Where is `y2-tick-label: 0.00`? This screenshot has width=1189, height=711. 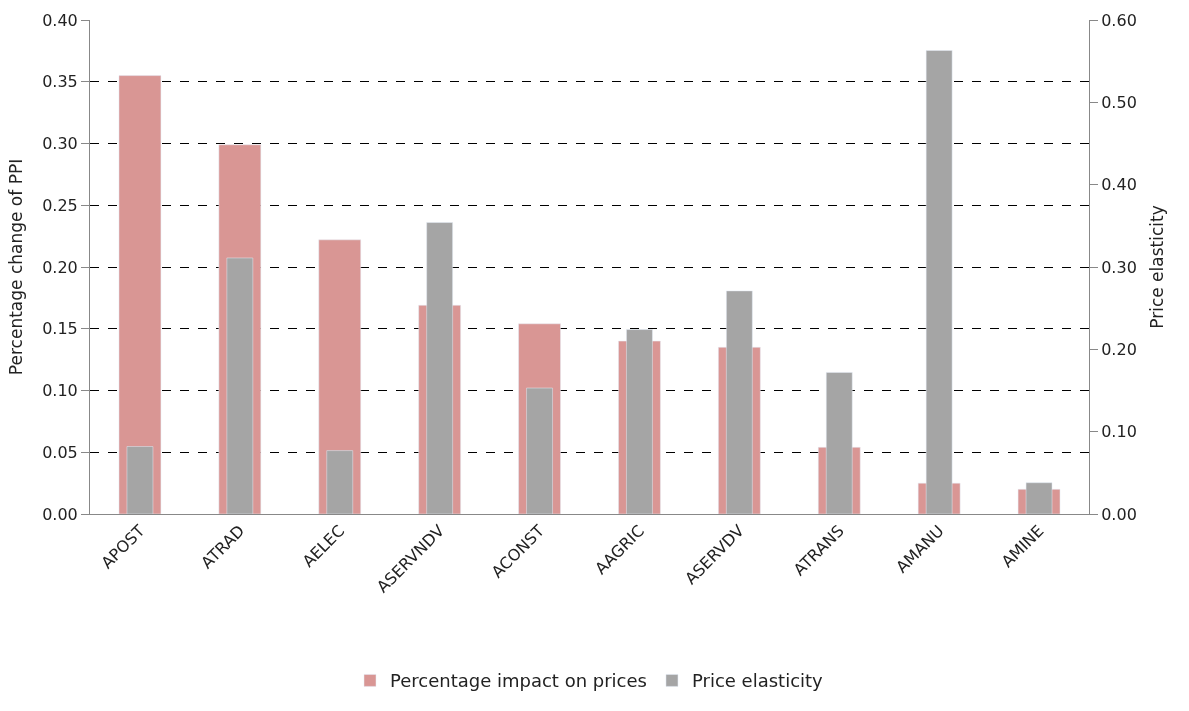 y2-tick-label: 0.00 is located at coordinates (1119, 514).